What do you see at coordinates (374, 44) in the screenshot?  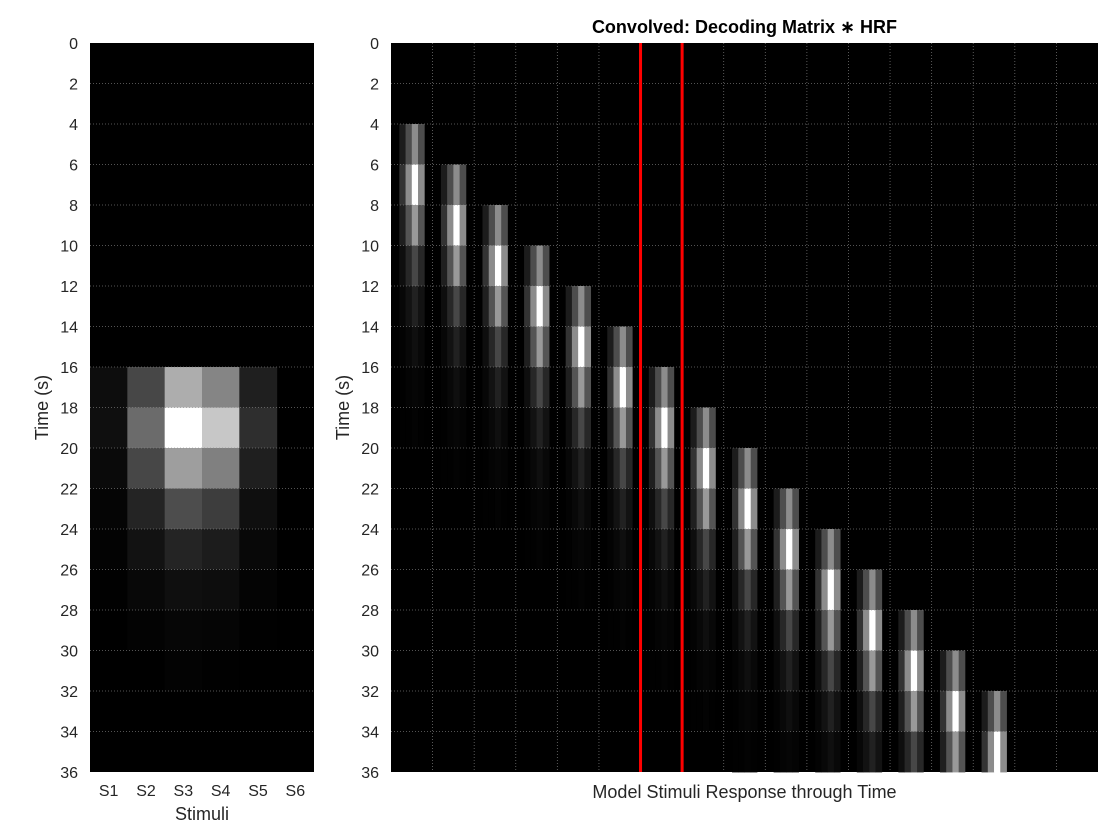 I see `y-tick-label: 0` at bounding box center [374, 44].